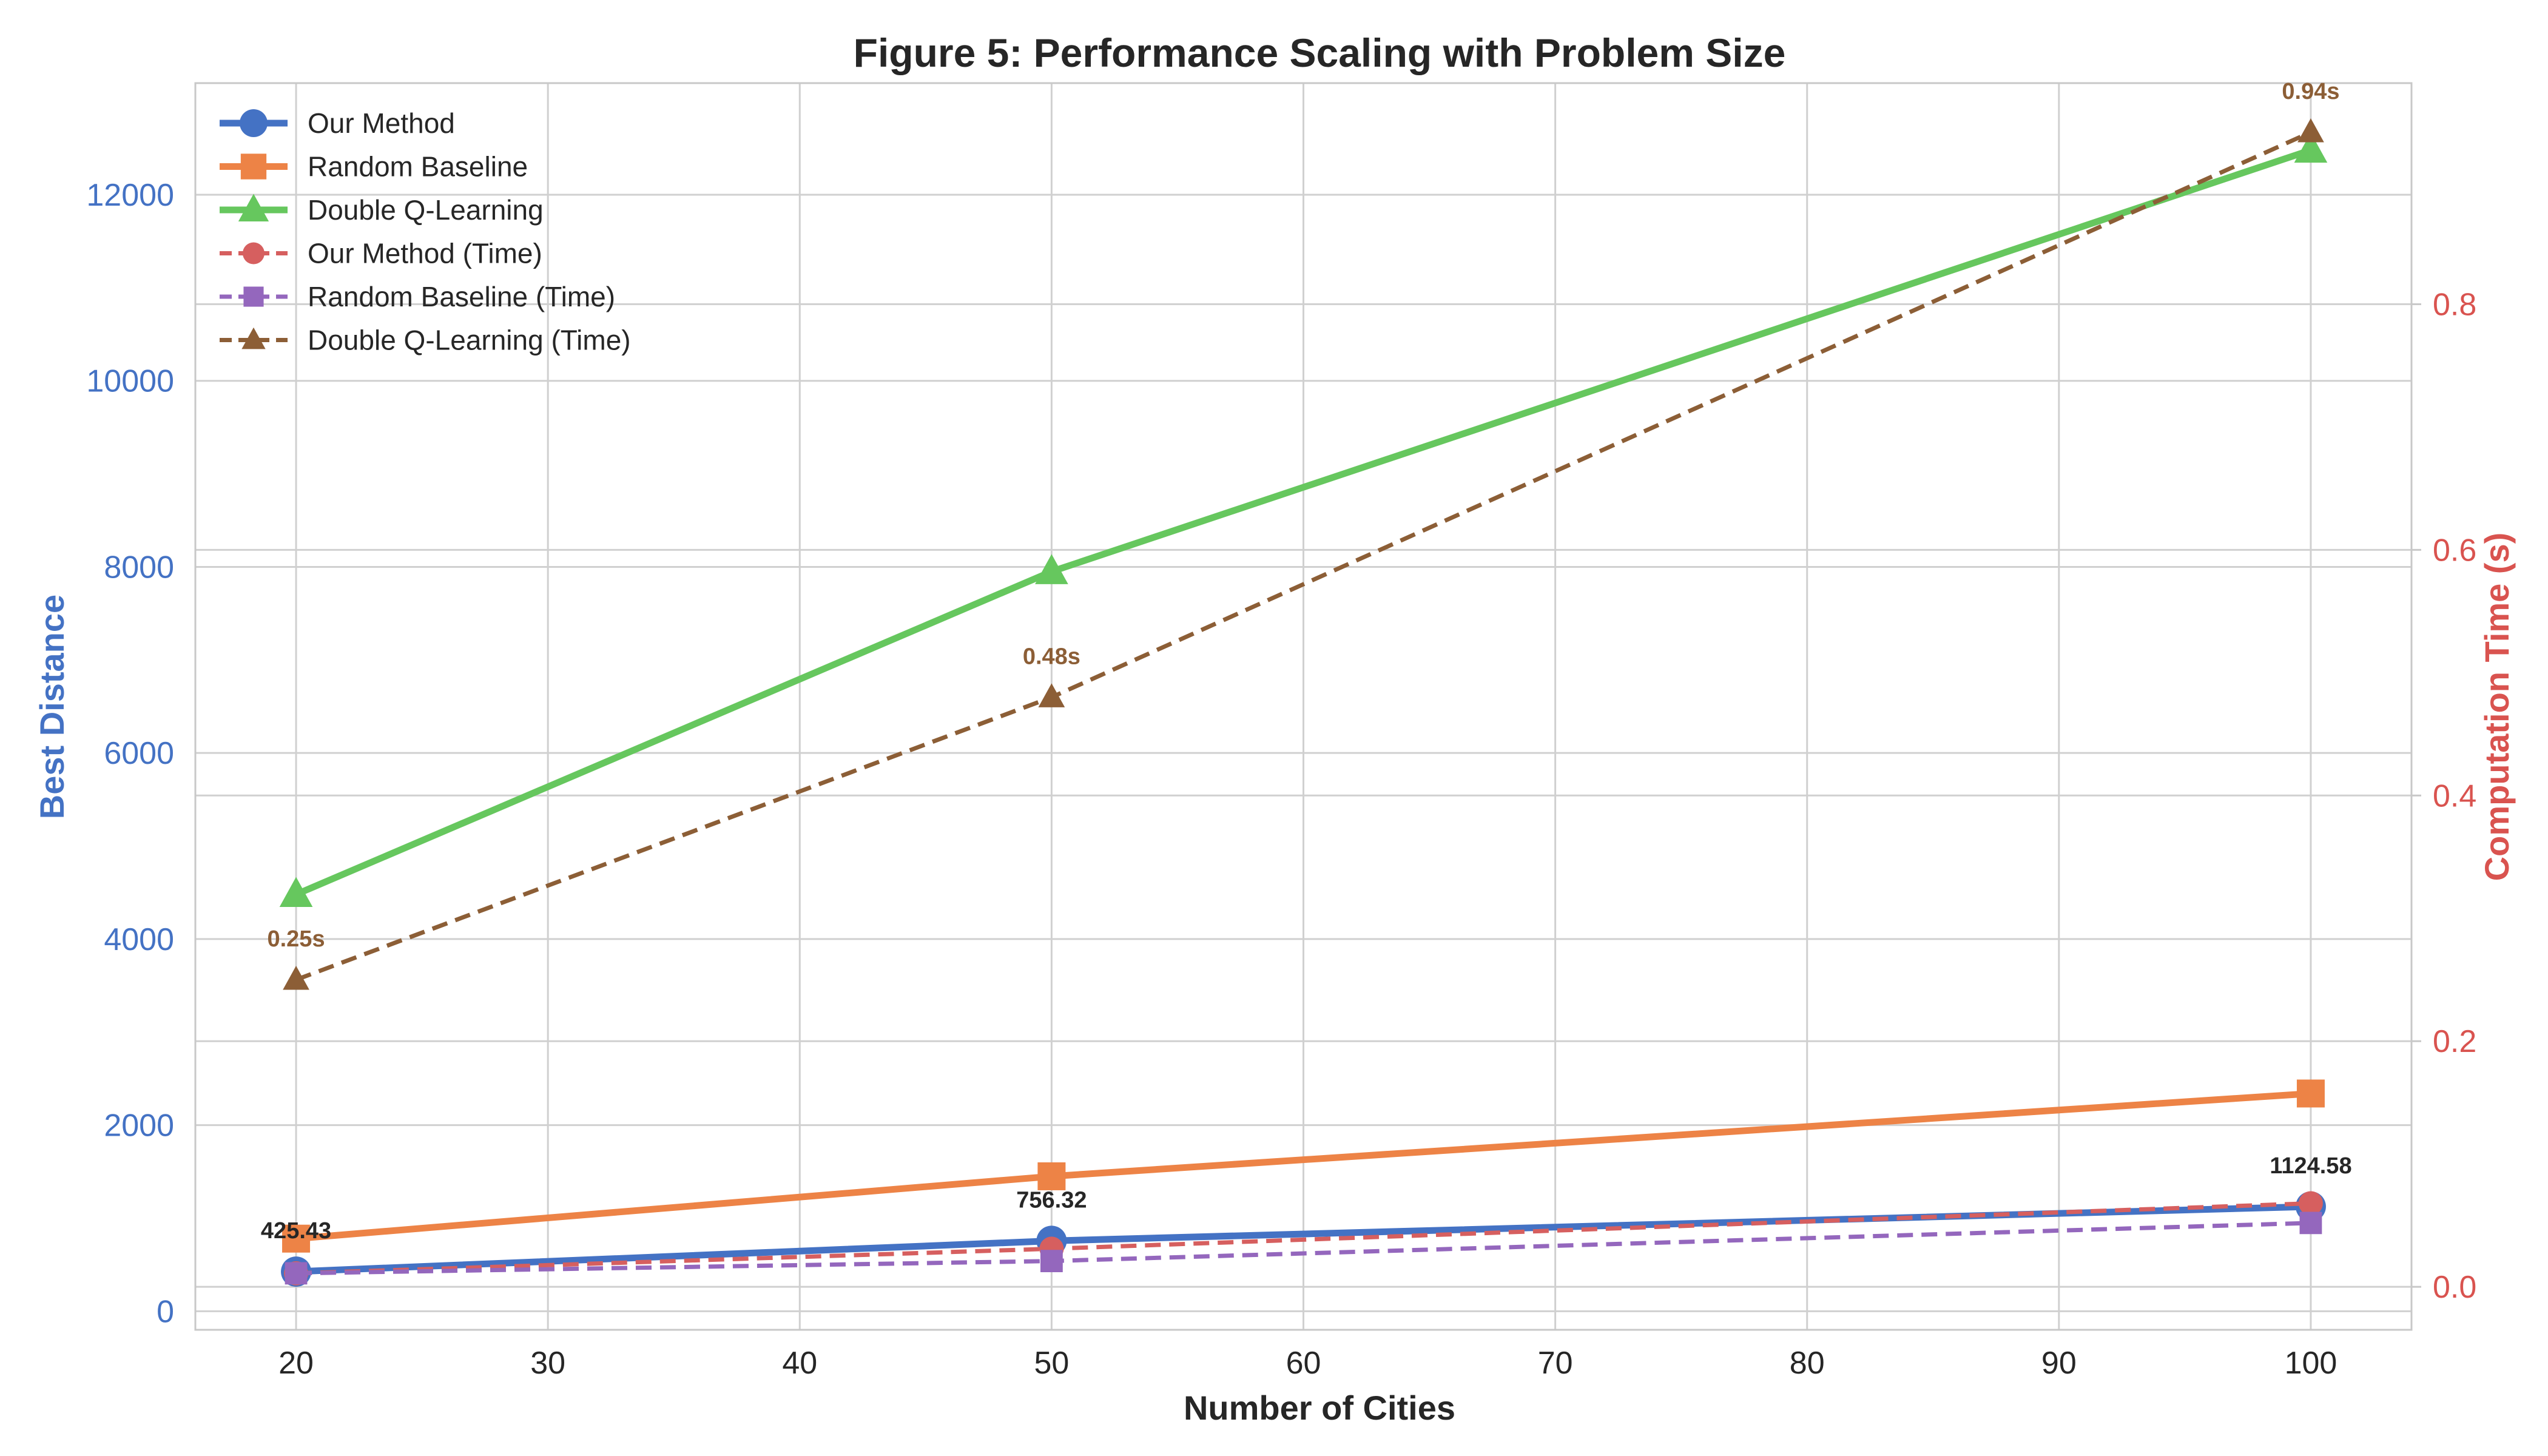  I want to click on data-annotation: 425.43, so click(296, 1231).